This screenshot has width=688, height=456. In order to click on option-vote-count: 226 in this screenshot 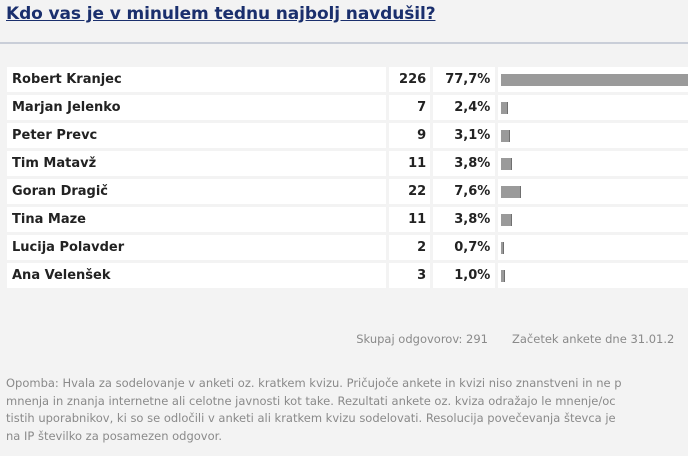, I will do `click(409, 79)`.